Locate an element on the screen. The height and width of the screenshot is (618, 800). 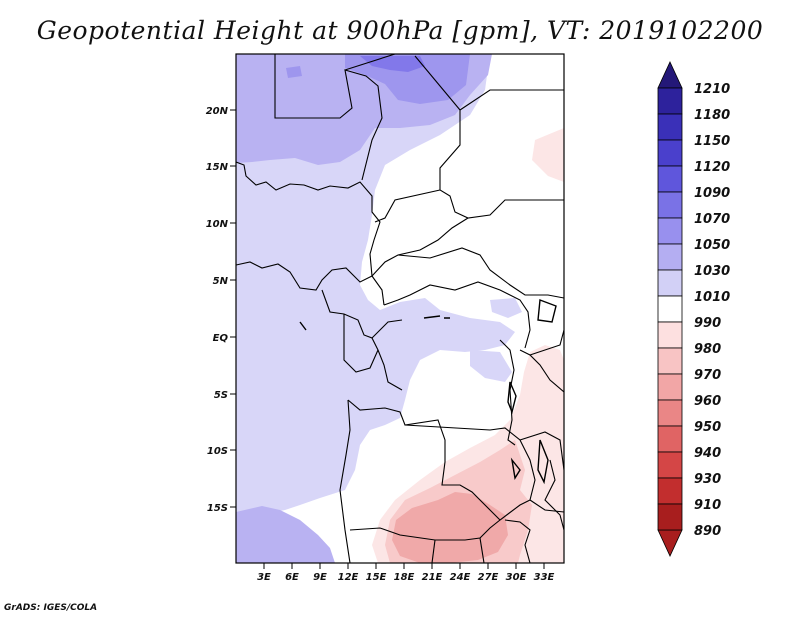
colorbar-label: 990 is located at coordinates (707, 323).